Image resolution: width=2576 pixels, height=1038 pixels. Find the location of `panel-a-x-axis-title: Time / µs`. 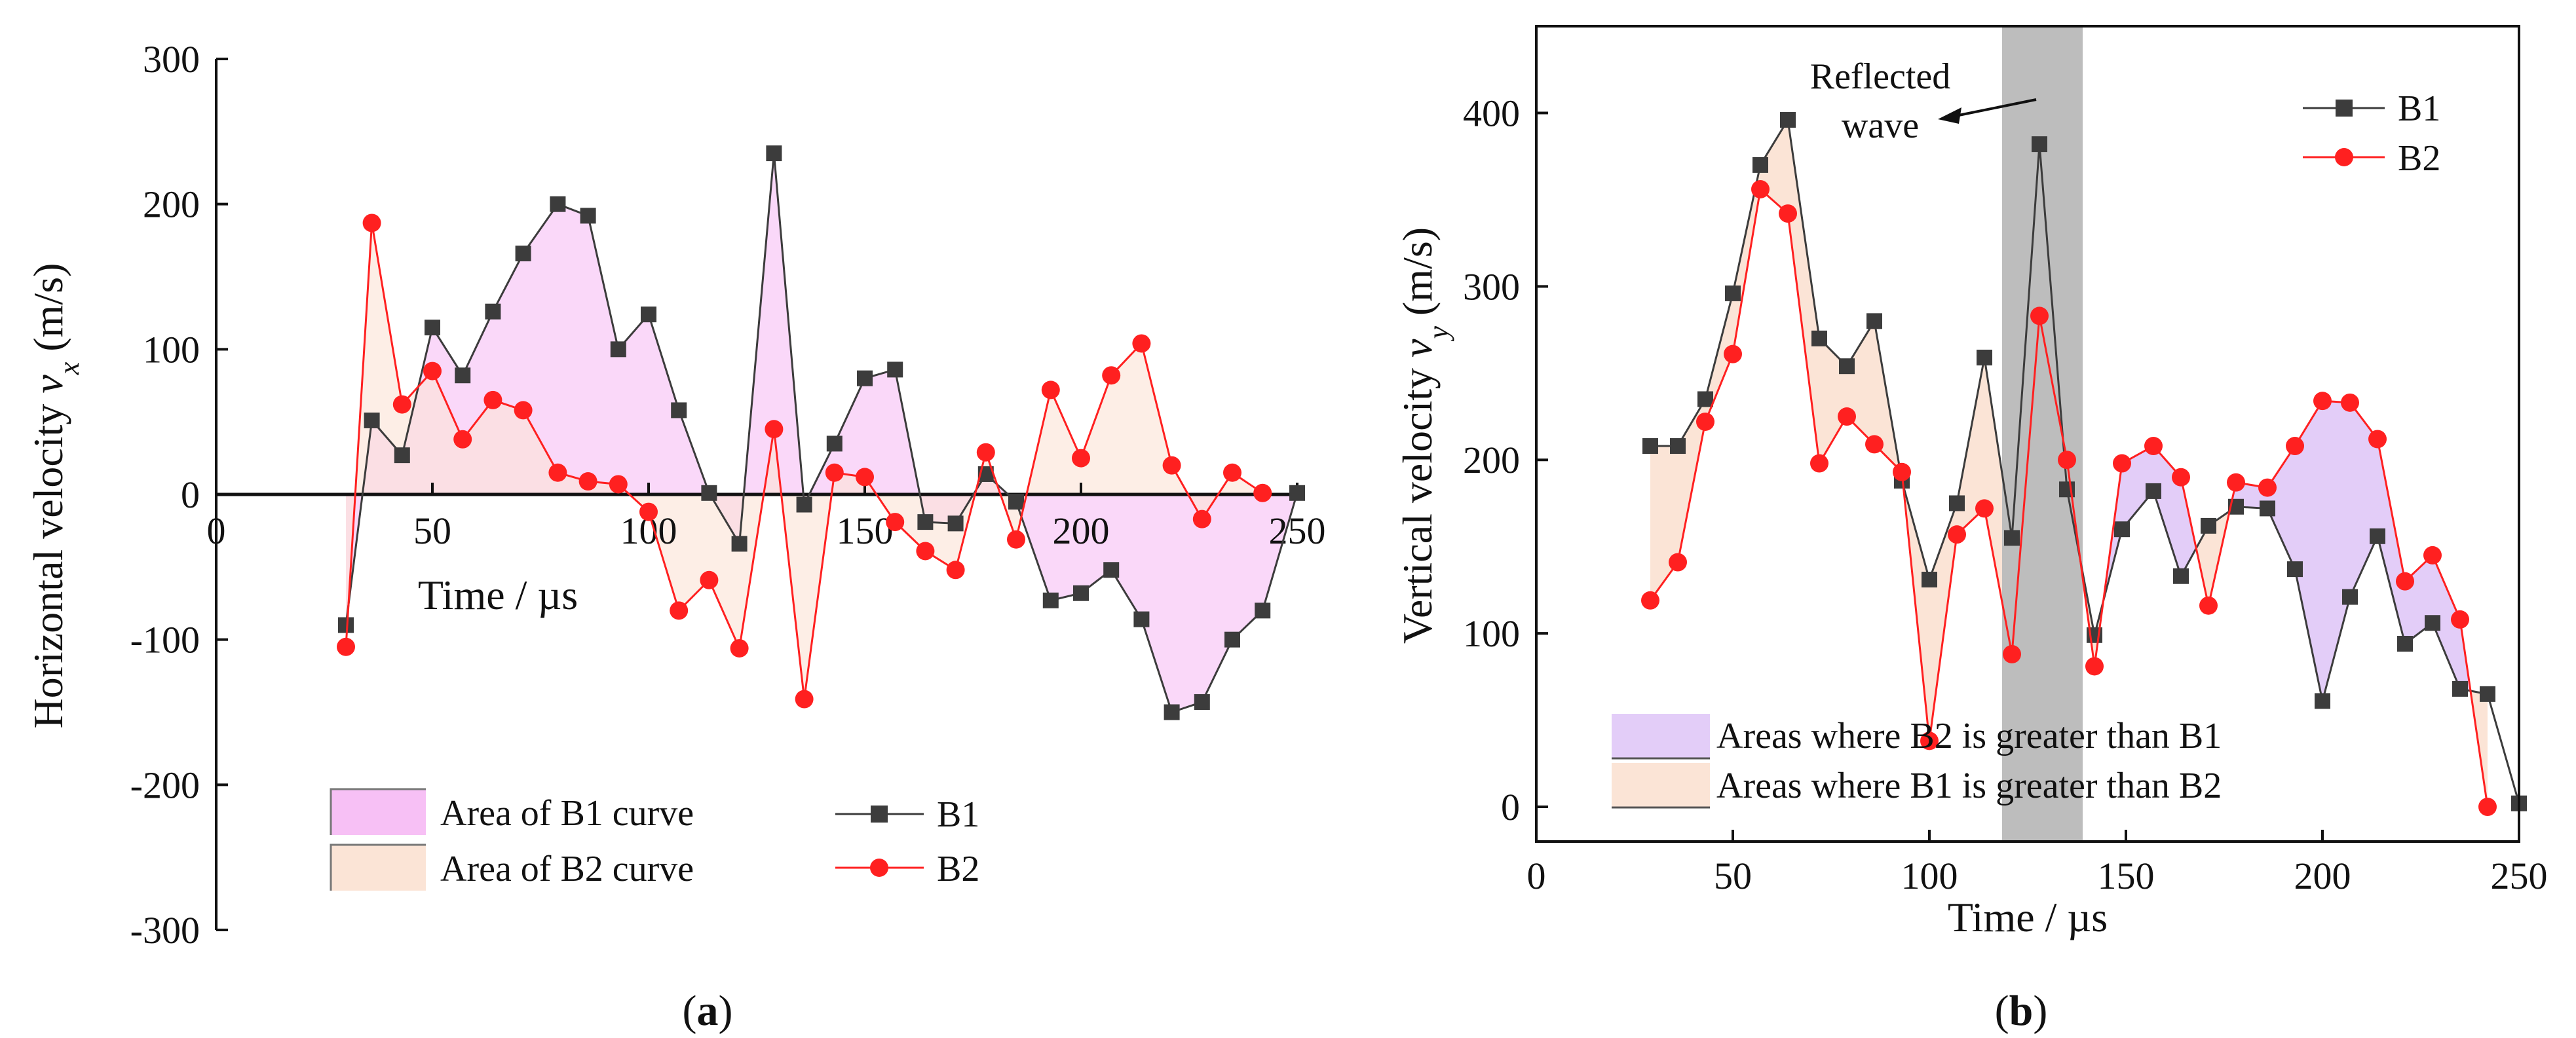

panel-a-x-axis-title: Time / µs is located at coordinates (498, 595).